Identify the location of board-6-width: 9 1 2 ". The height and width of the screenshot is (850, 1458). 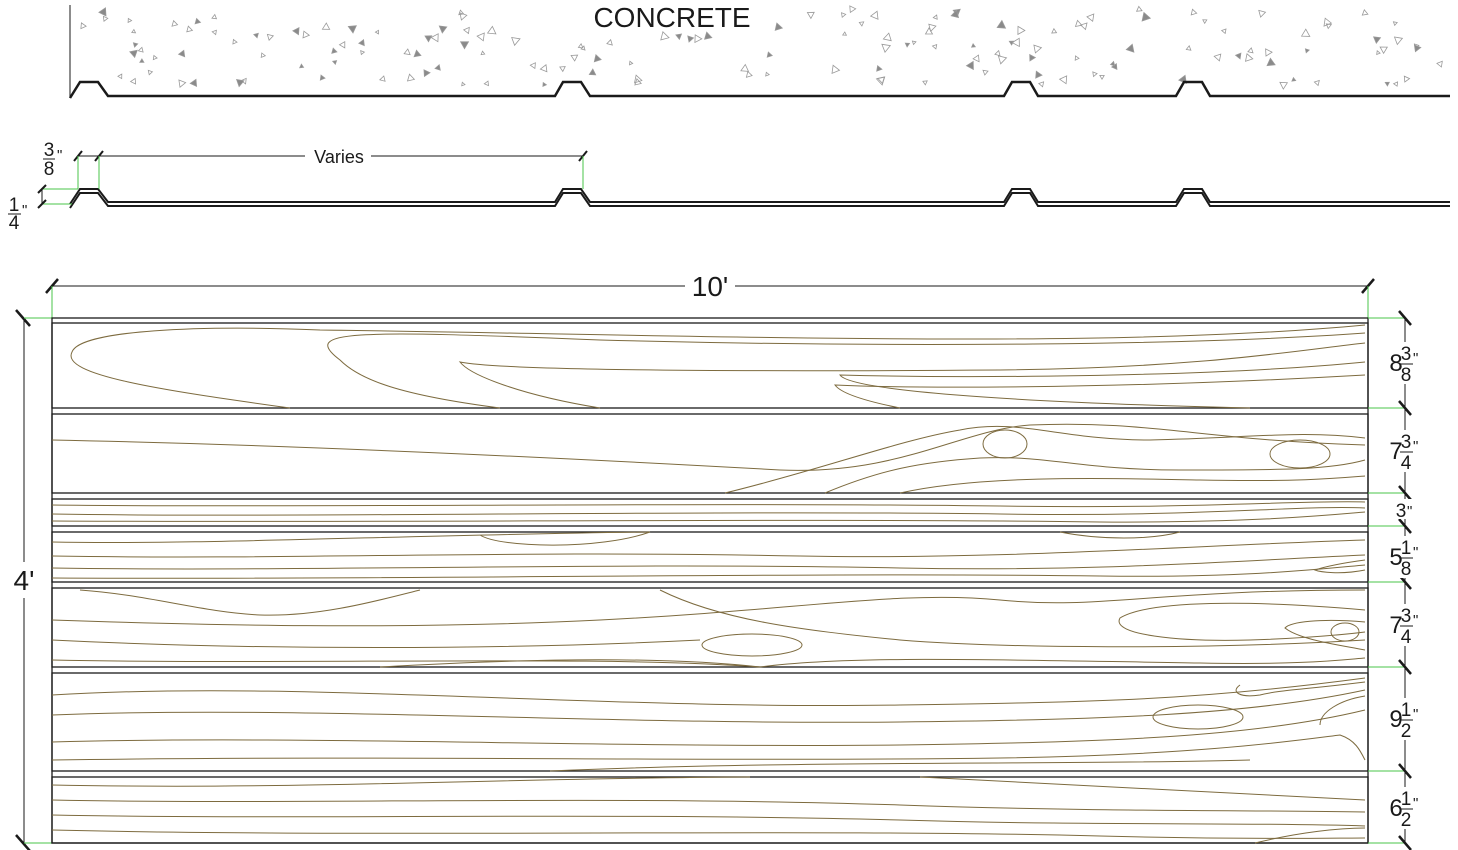
(1404, 720).